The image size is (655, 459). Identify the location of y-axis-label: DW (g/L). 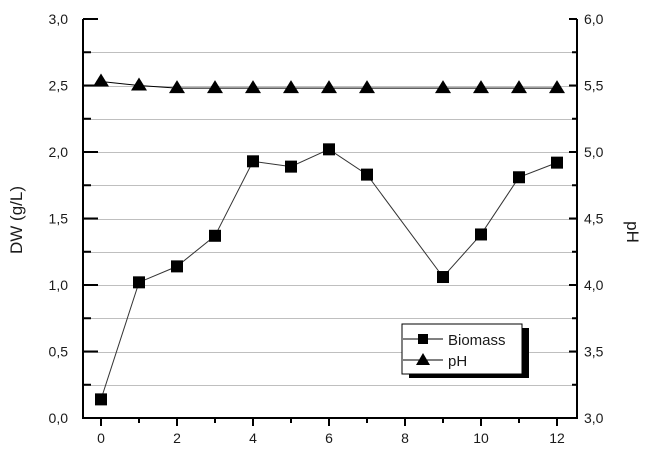
(16, 220).